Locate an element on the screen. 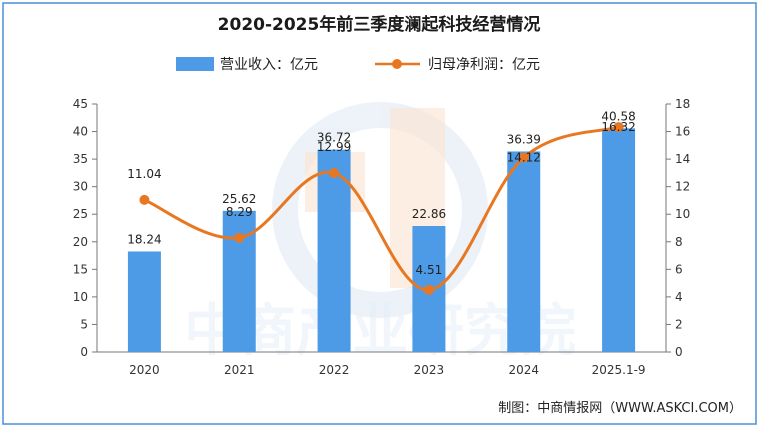 This screenshot has width=759, height=427. x-tick-label: 2021 is located at coordinates (239, 370).